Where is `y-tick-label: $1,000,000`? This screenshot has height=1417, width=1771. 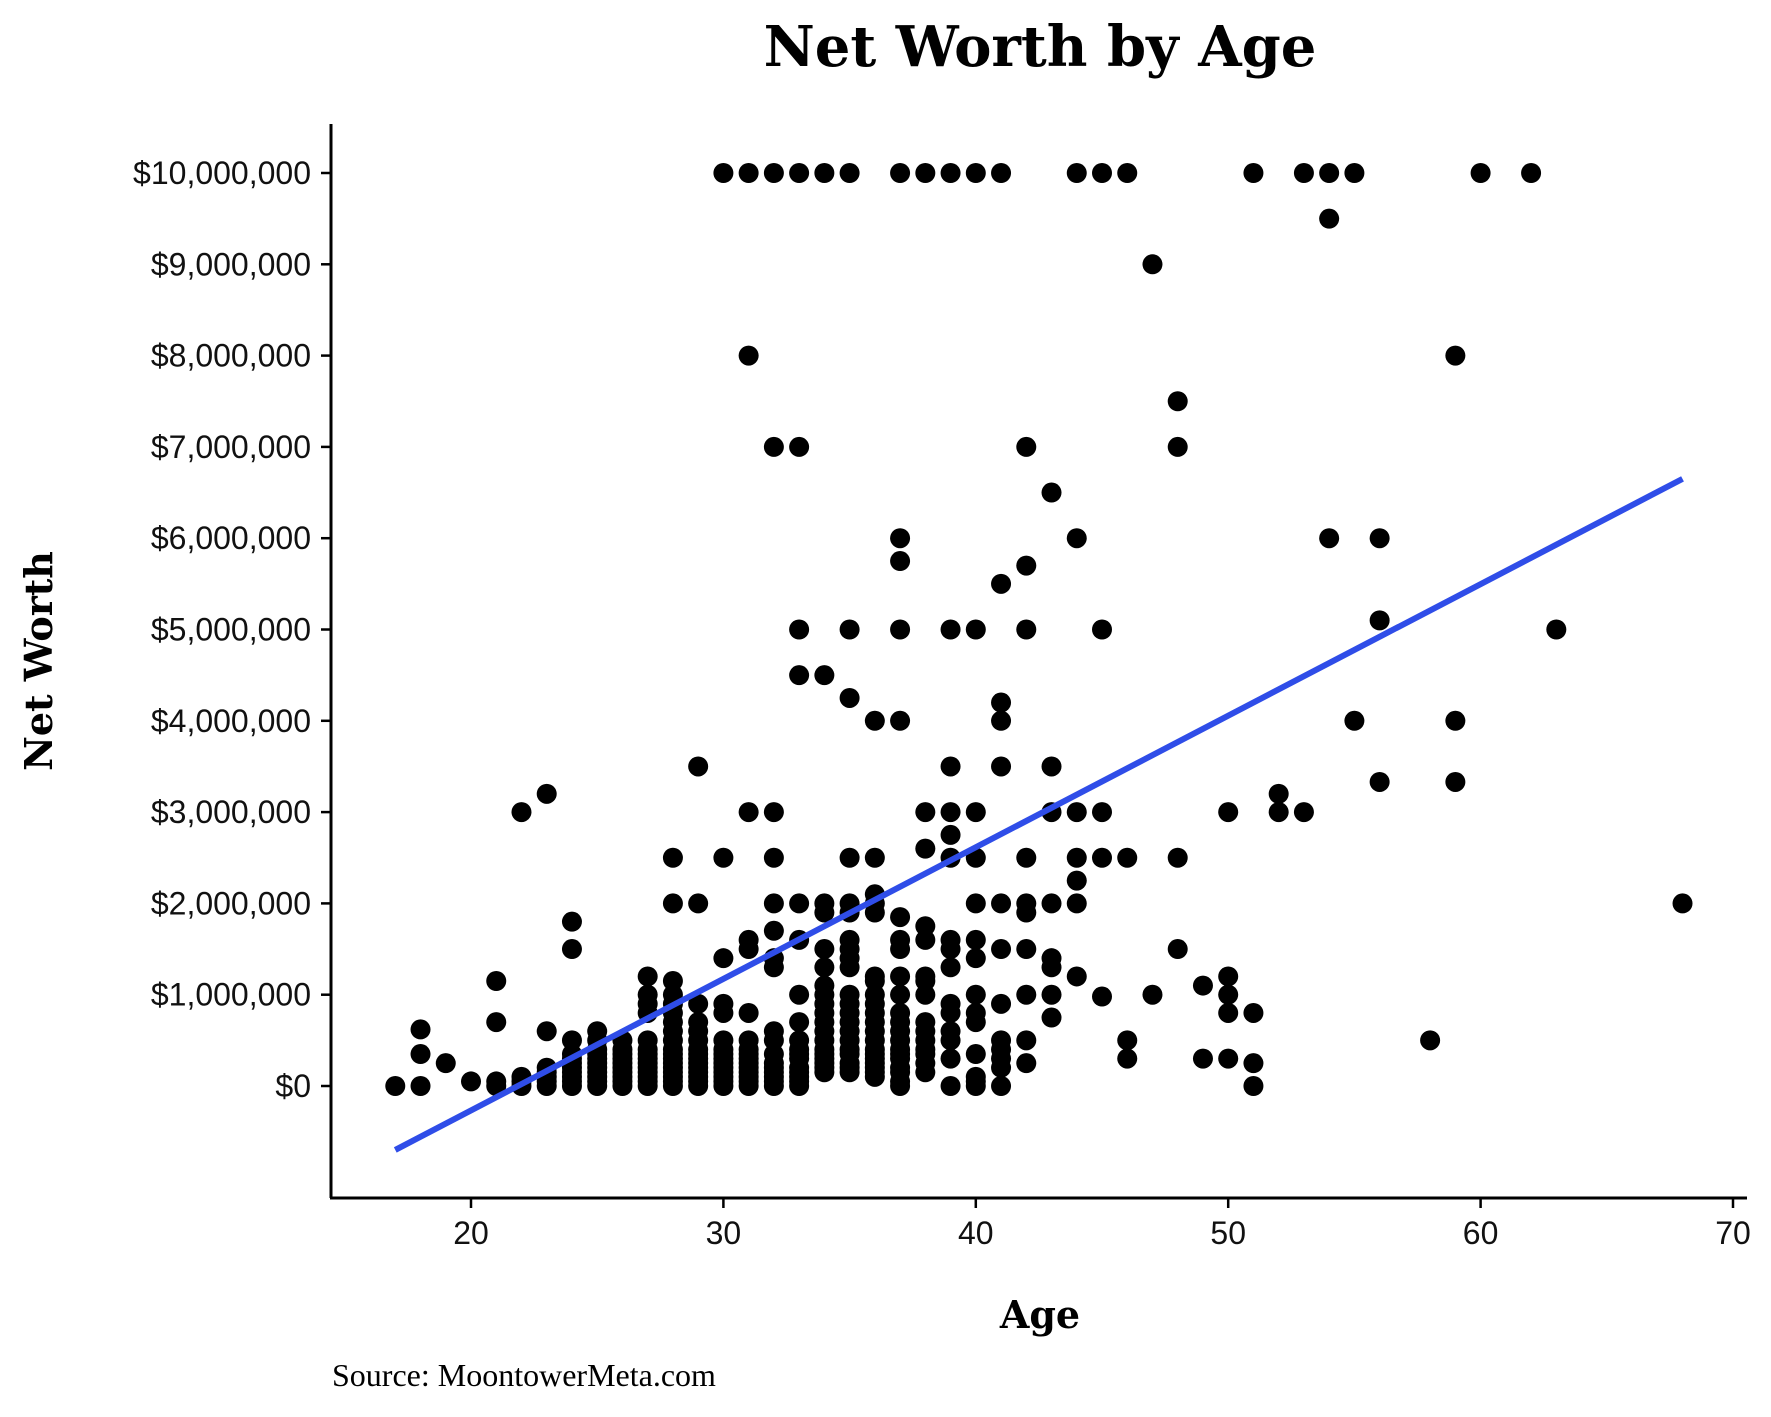
y-tick-label: $1,000,000 is located at coordinates (231, 995).